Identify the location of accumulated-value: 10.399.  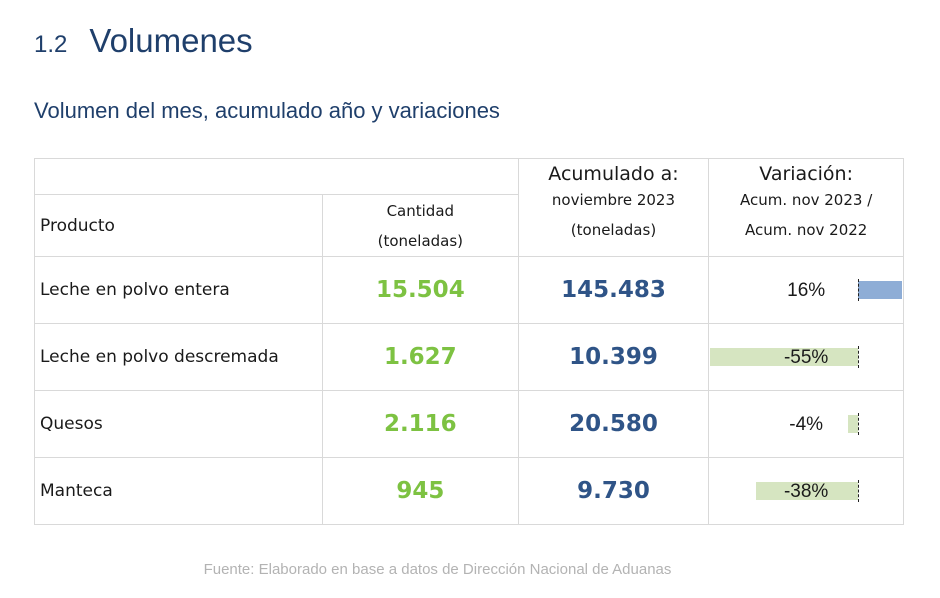
(613, 357).